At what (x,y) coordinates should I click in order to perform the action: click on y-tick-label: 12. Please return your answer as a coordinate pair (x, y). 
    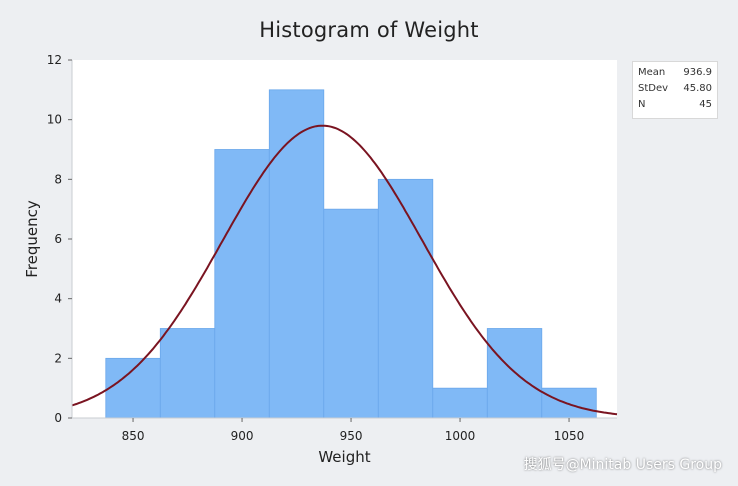
    Looking at the image, I should click on (54, 60).